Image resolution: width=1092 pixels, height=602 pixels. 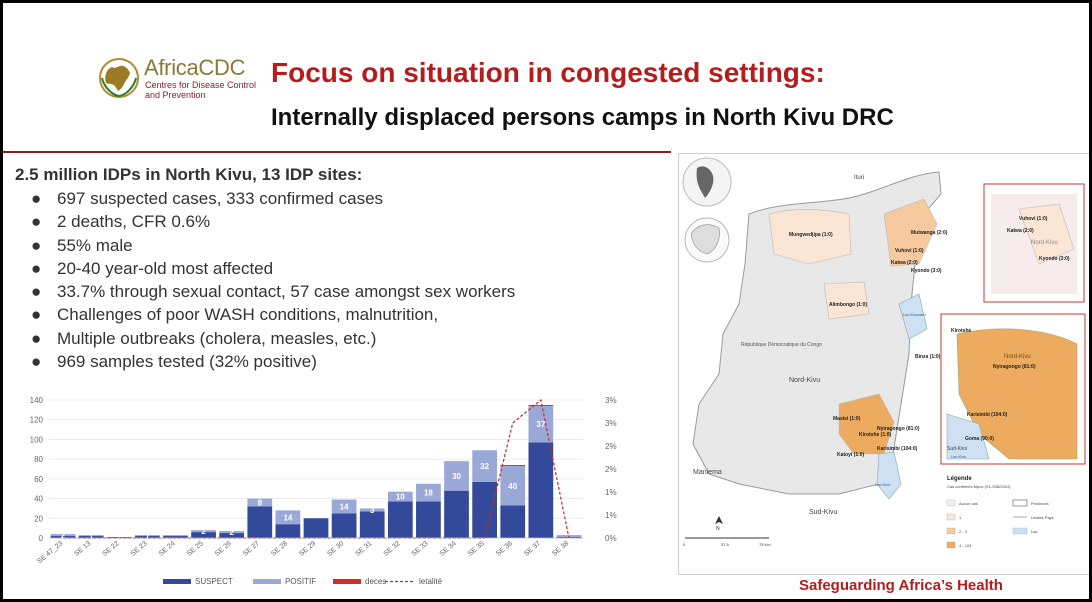 What do you see at coordinates (889, 475) in the screenshot?
I see `lake-kivu` at bounding box center [889, 475].